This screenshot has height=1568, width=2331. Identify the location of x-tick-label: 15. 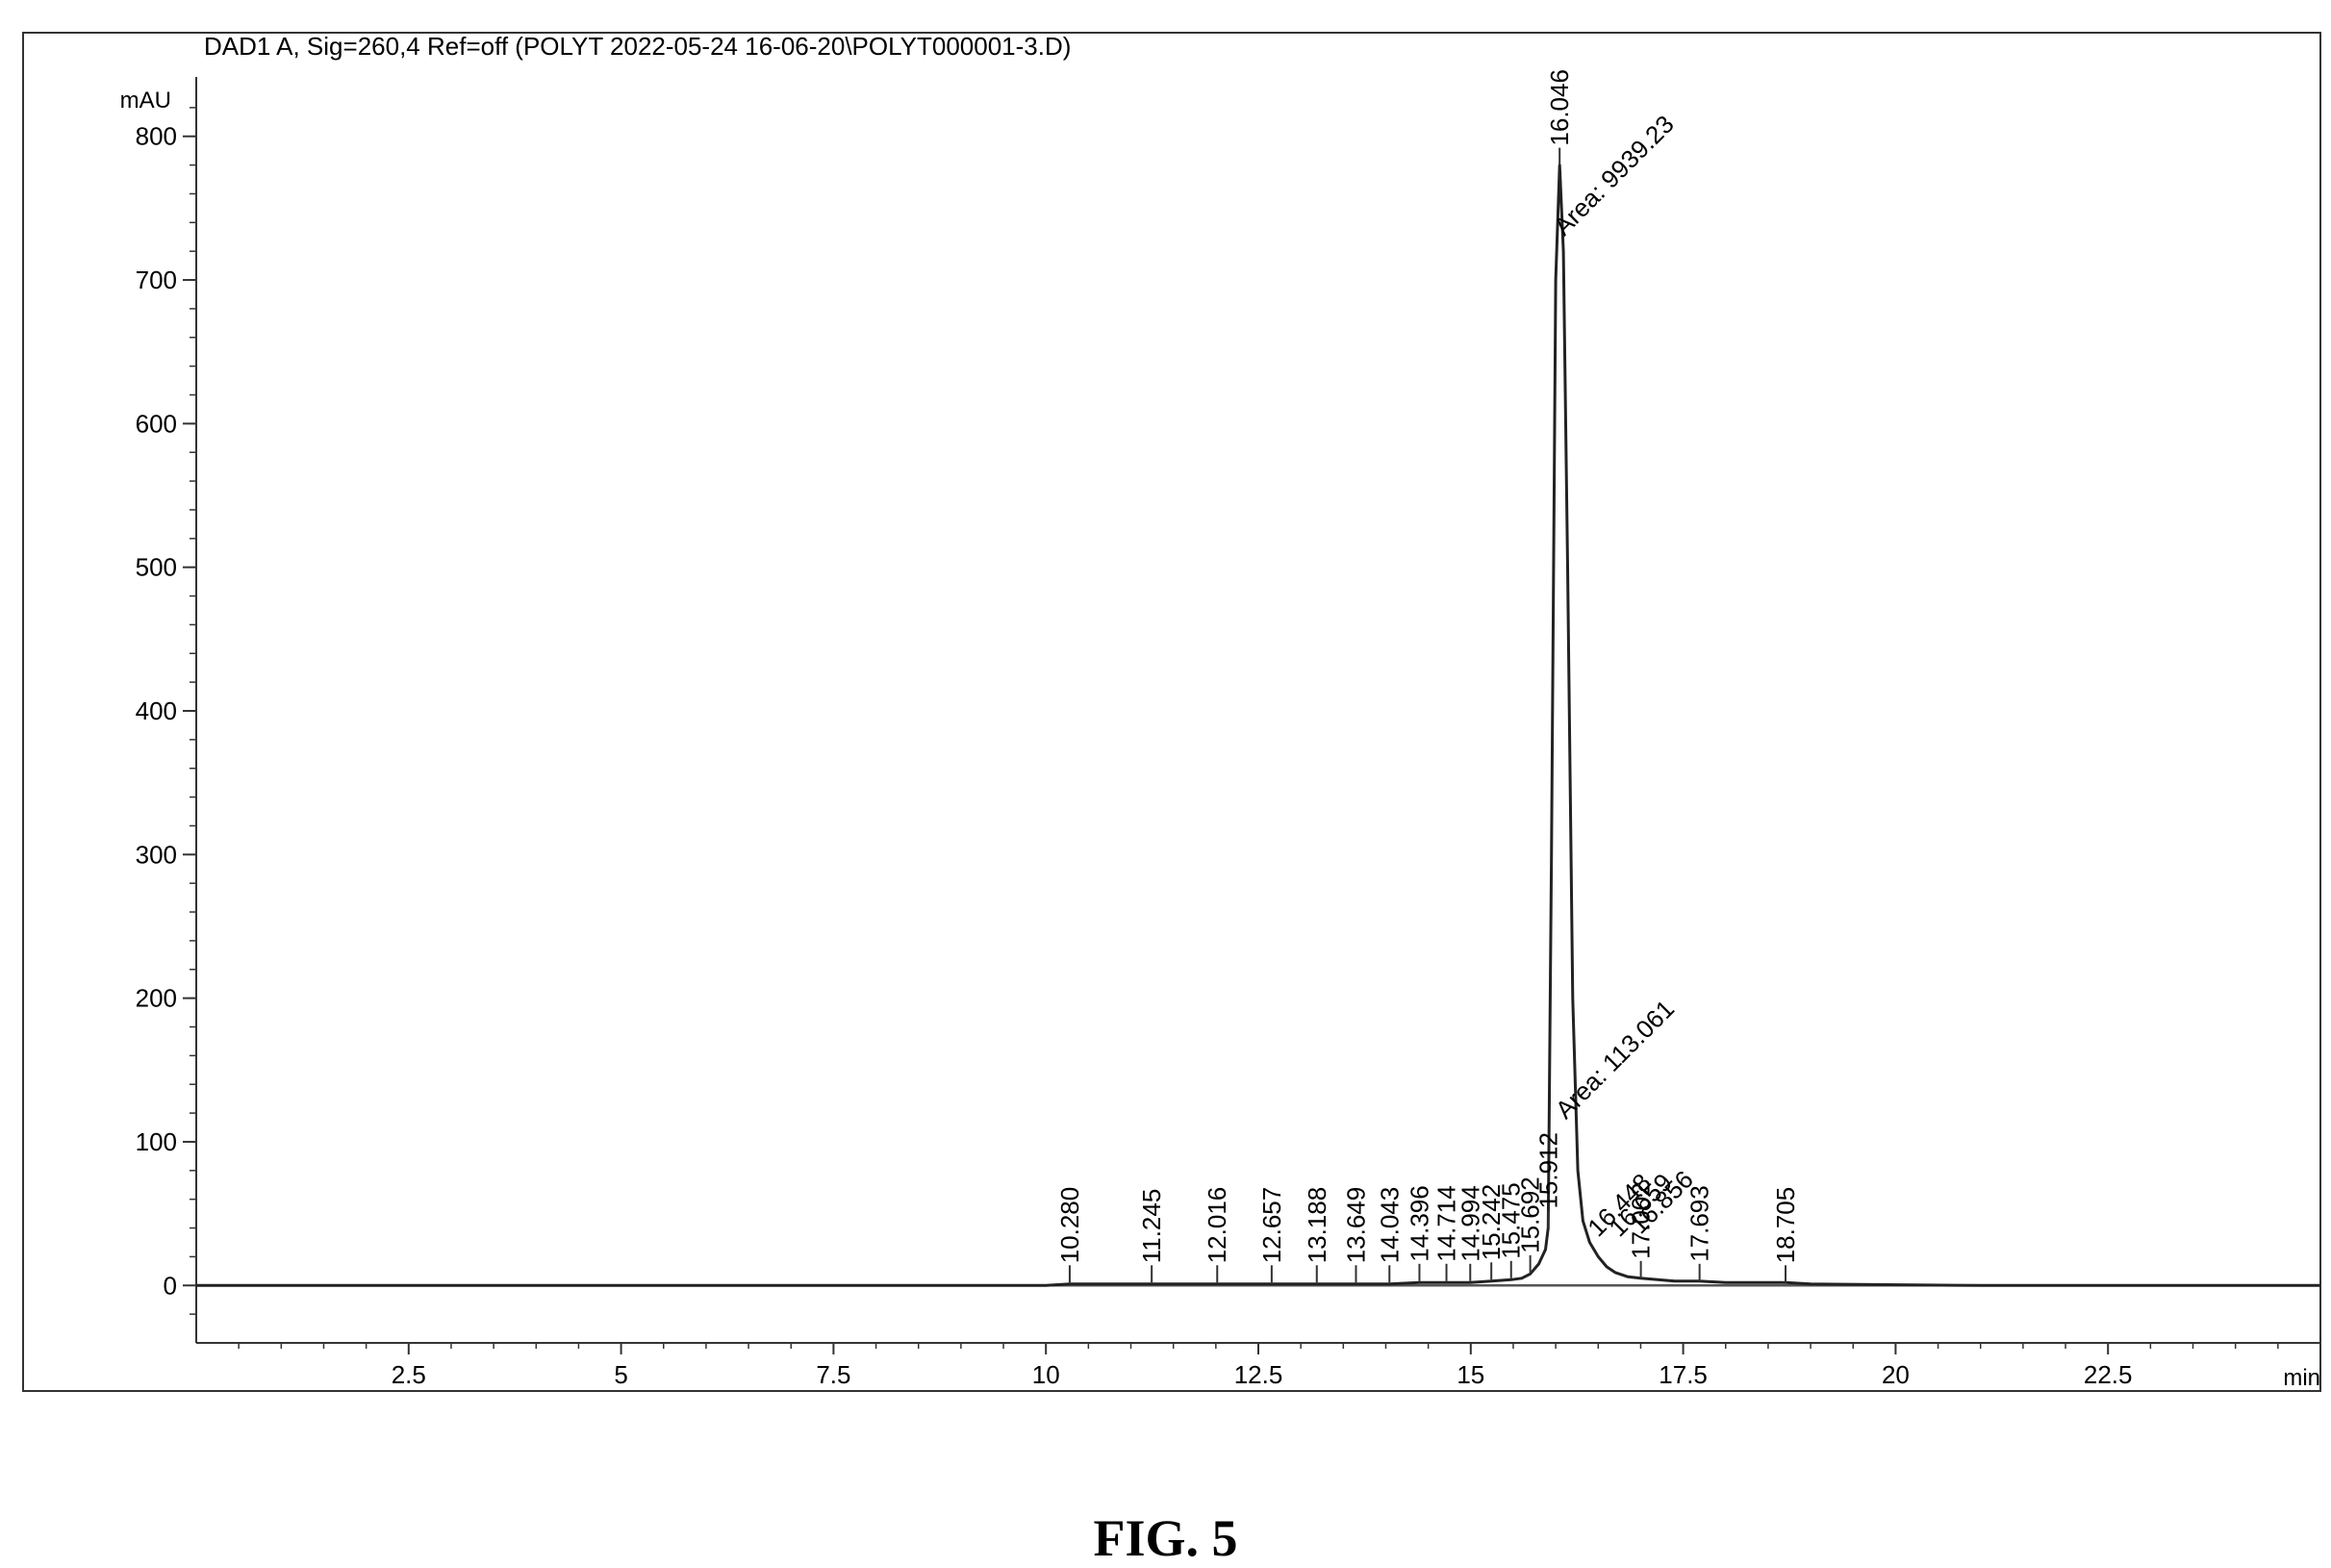
(1470, 1374).